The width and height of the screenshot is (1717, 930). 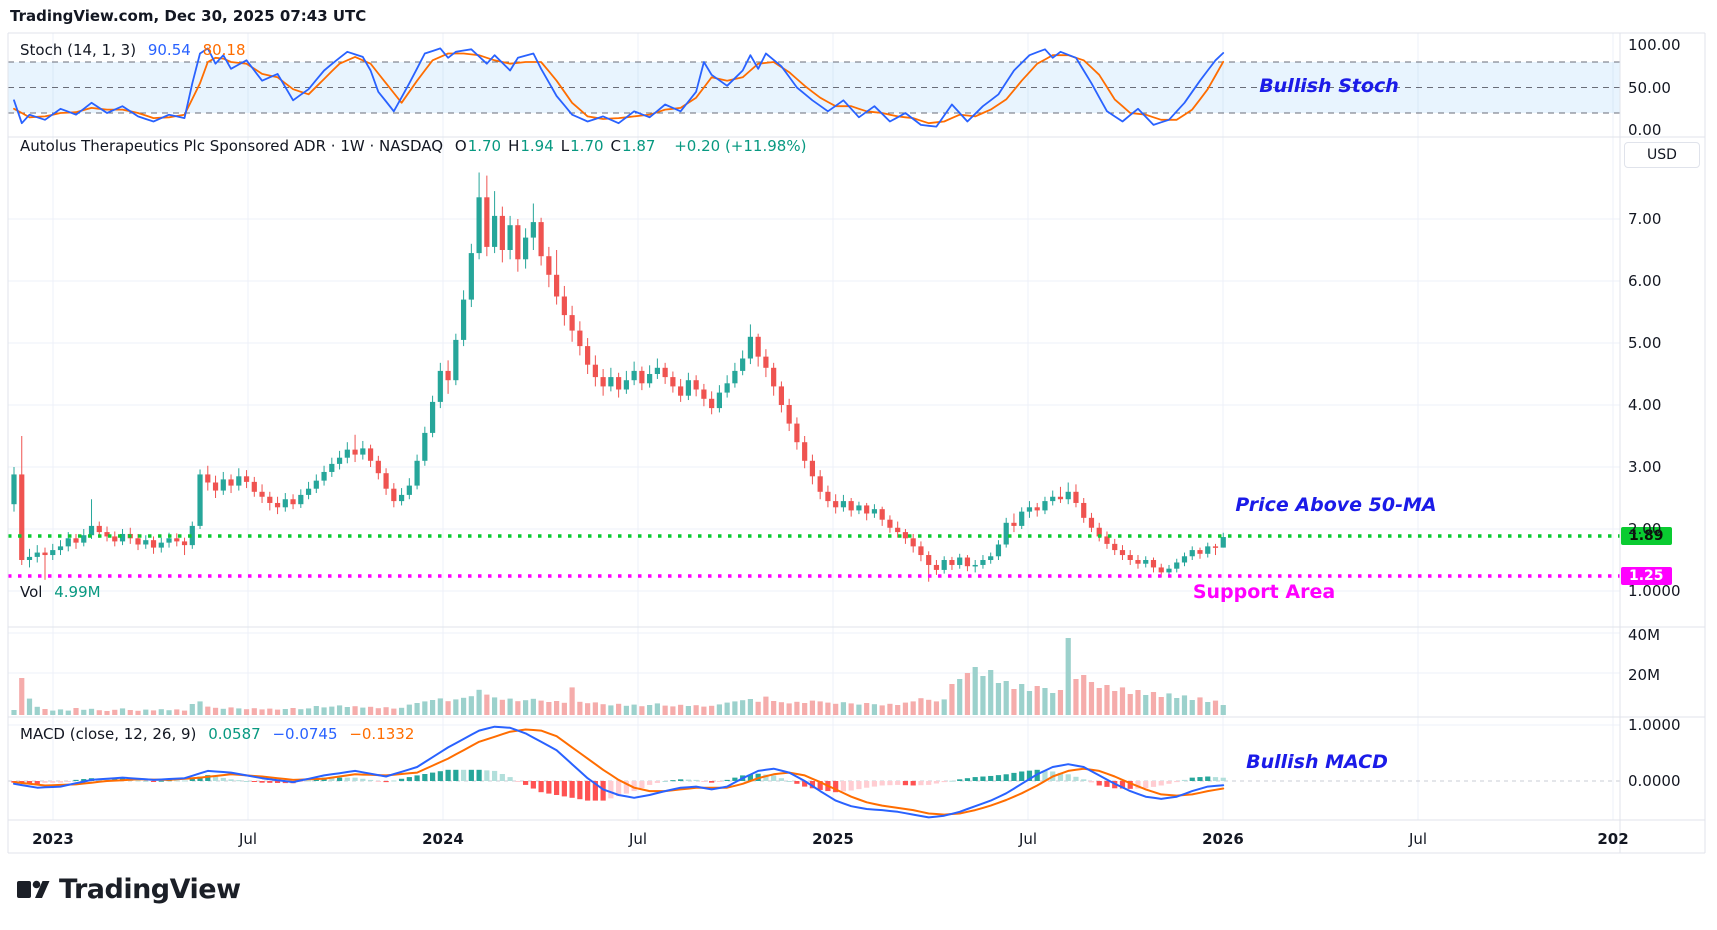 I want to click on tradingview-logo: TradingView, so click(x=128, y=889).